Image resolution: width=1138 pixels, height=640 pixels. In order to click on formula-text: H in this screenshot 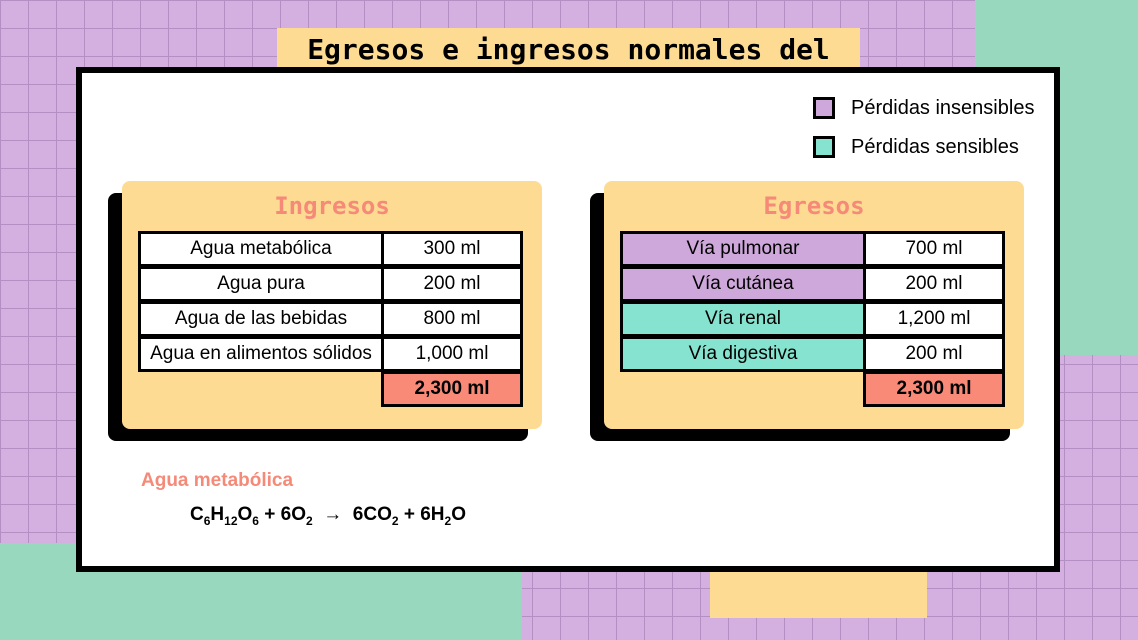, I will do `click(217, 514)`.